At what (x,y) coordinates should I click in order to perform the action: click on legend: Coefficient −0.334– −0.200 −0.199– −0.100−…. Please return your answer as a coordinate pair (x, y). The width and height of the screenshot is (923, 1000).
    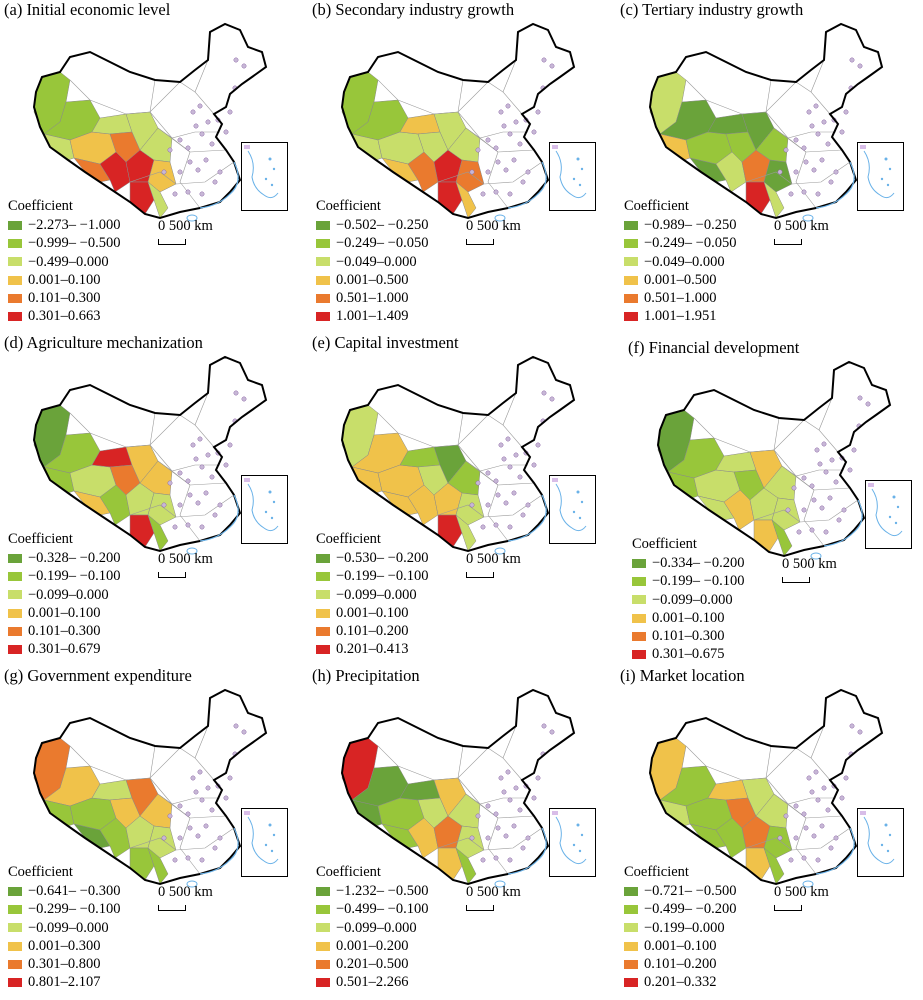
    Looking at the image, I should click on (688, 599).